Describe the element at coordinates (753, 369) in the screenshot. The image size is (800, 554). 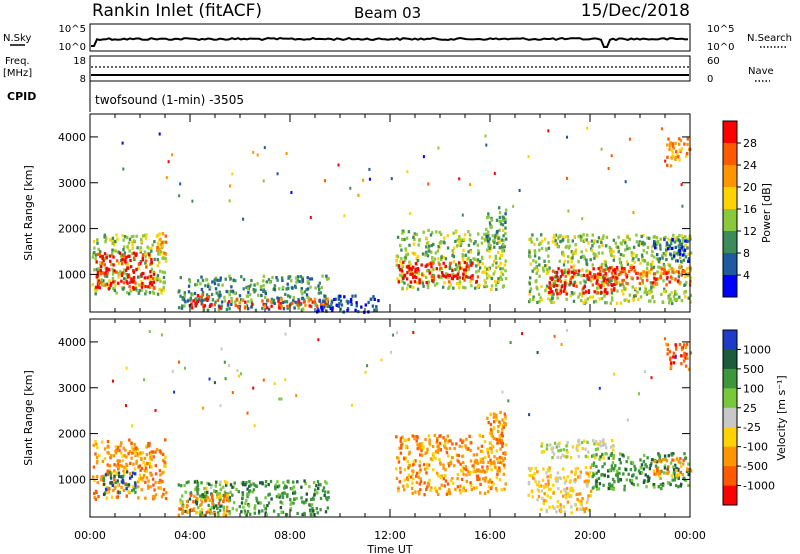
I see `colorbar-tick-label: 500` at that location.